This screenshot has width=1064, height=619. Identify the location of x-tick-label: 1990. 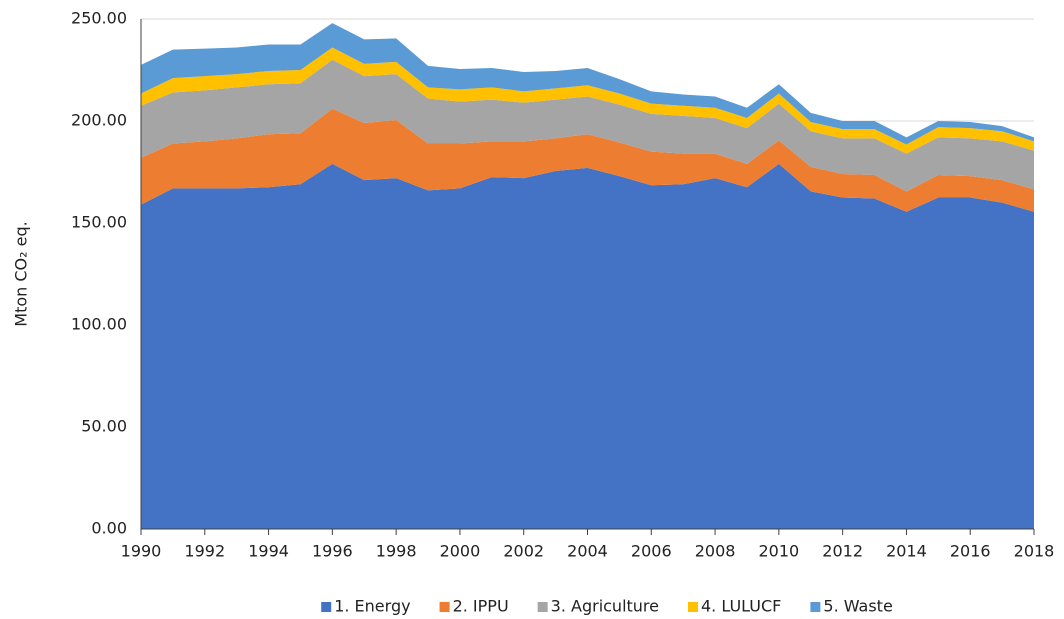
(141, 551).